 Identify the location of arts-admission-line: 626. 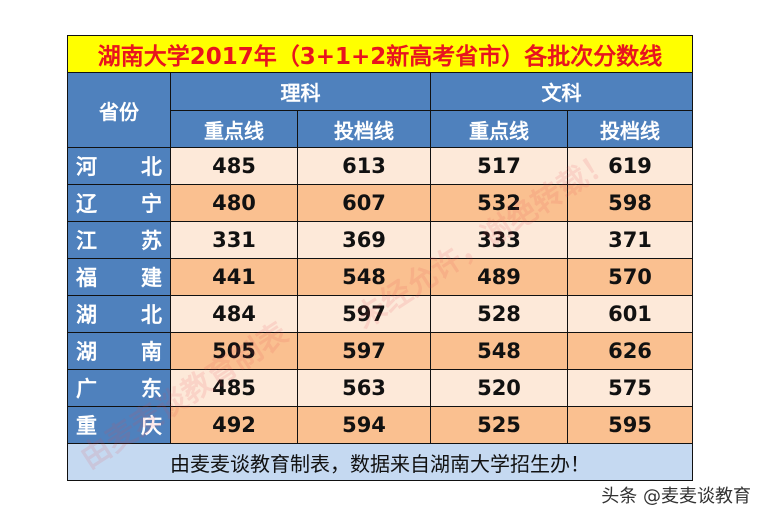
(630, 351).